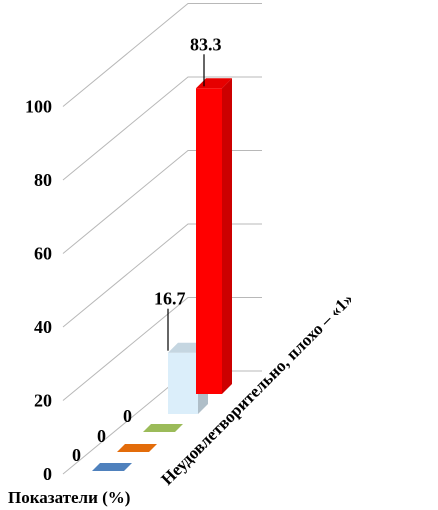  What do you see at coordinates (206, 44) in the screenshot?
I see `data-label: 83.3` at bounding box center [206, 44].